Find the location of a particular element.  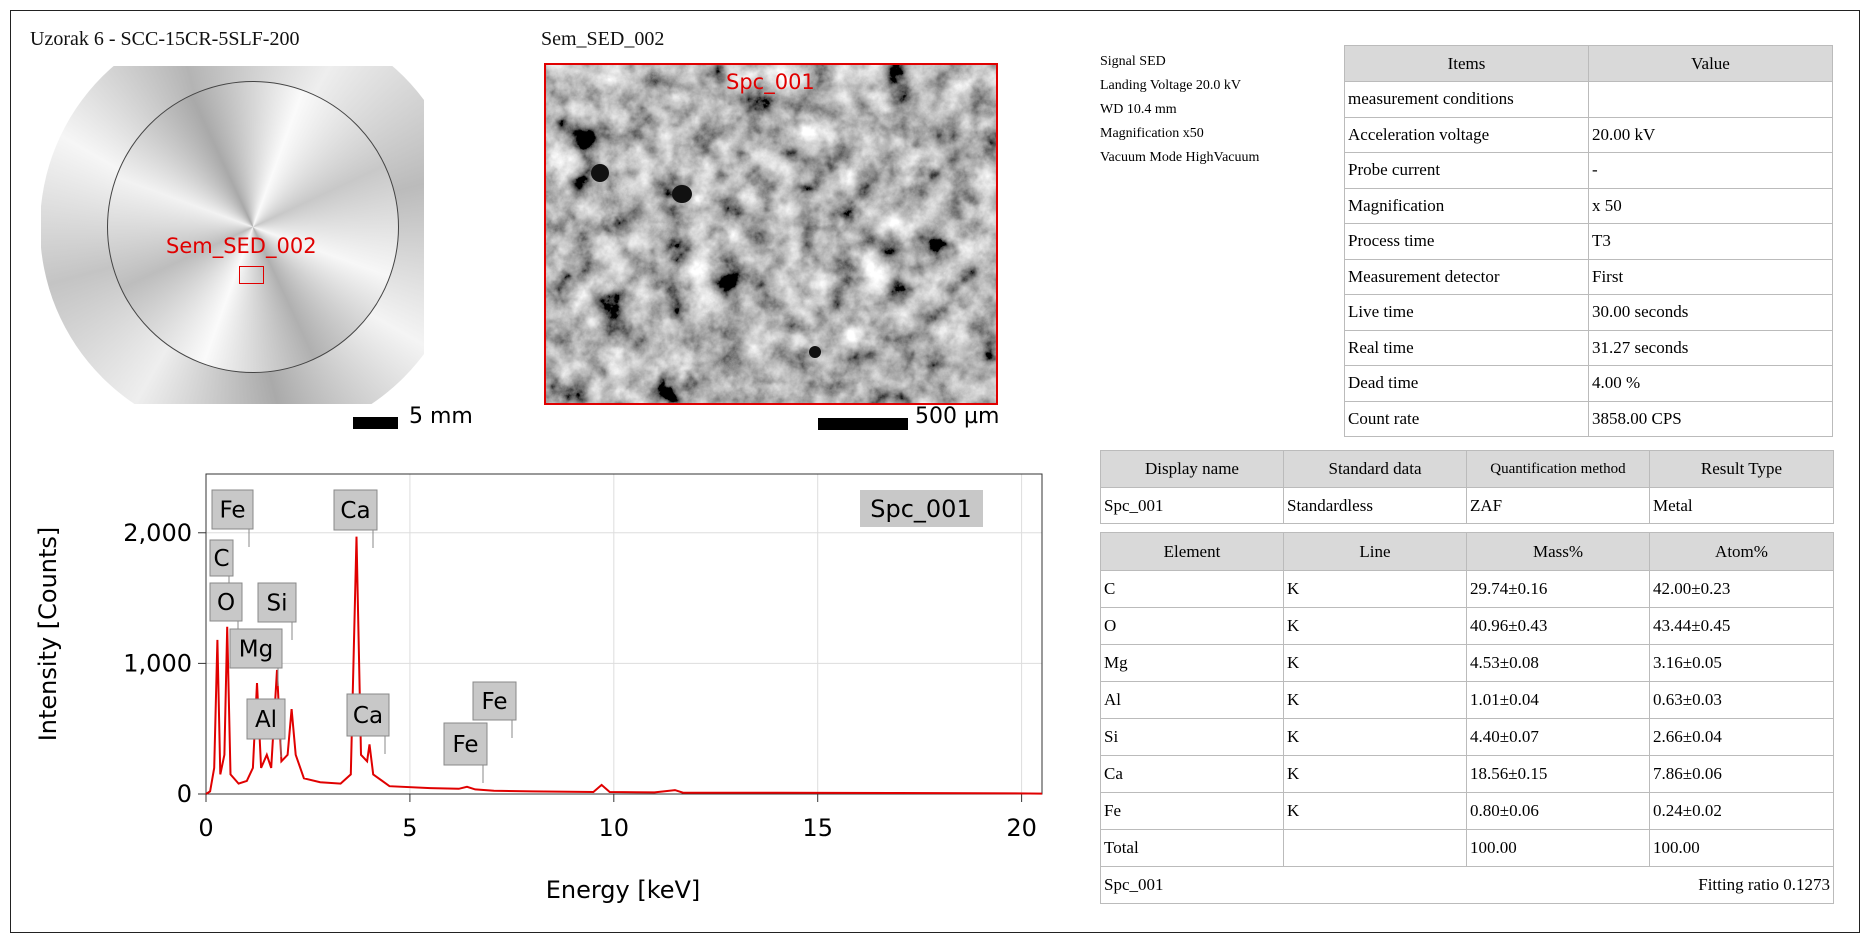

cell: Magnification is located at coordinates (1466, 205).